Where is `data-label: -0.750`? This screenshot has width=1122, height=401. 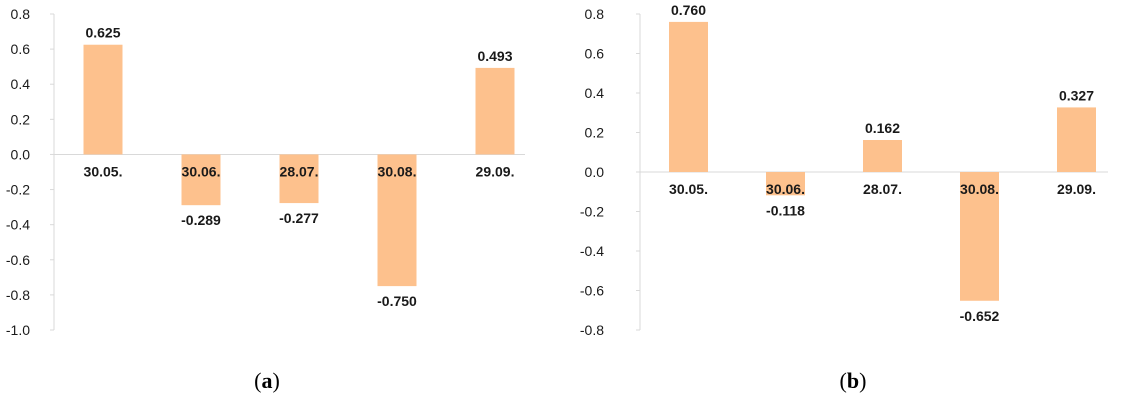 data-label: -0.750 is located at coordinates (397, 301).